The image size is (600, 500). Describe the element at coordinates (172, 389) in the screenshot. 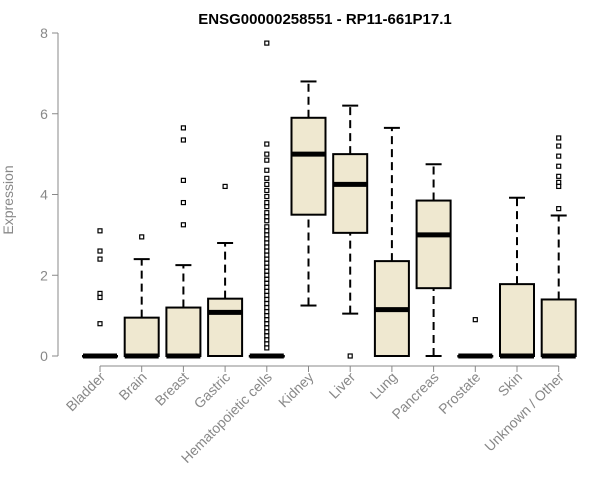

I see `x-tick-label-2: Breast` at that location.